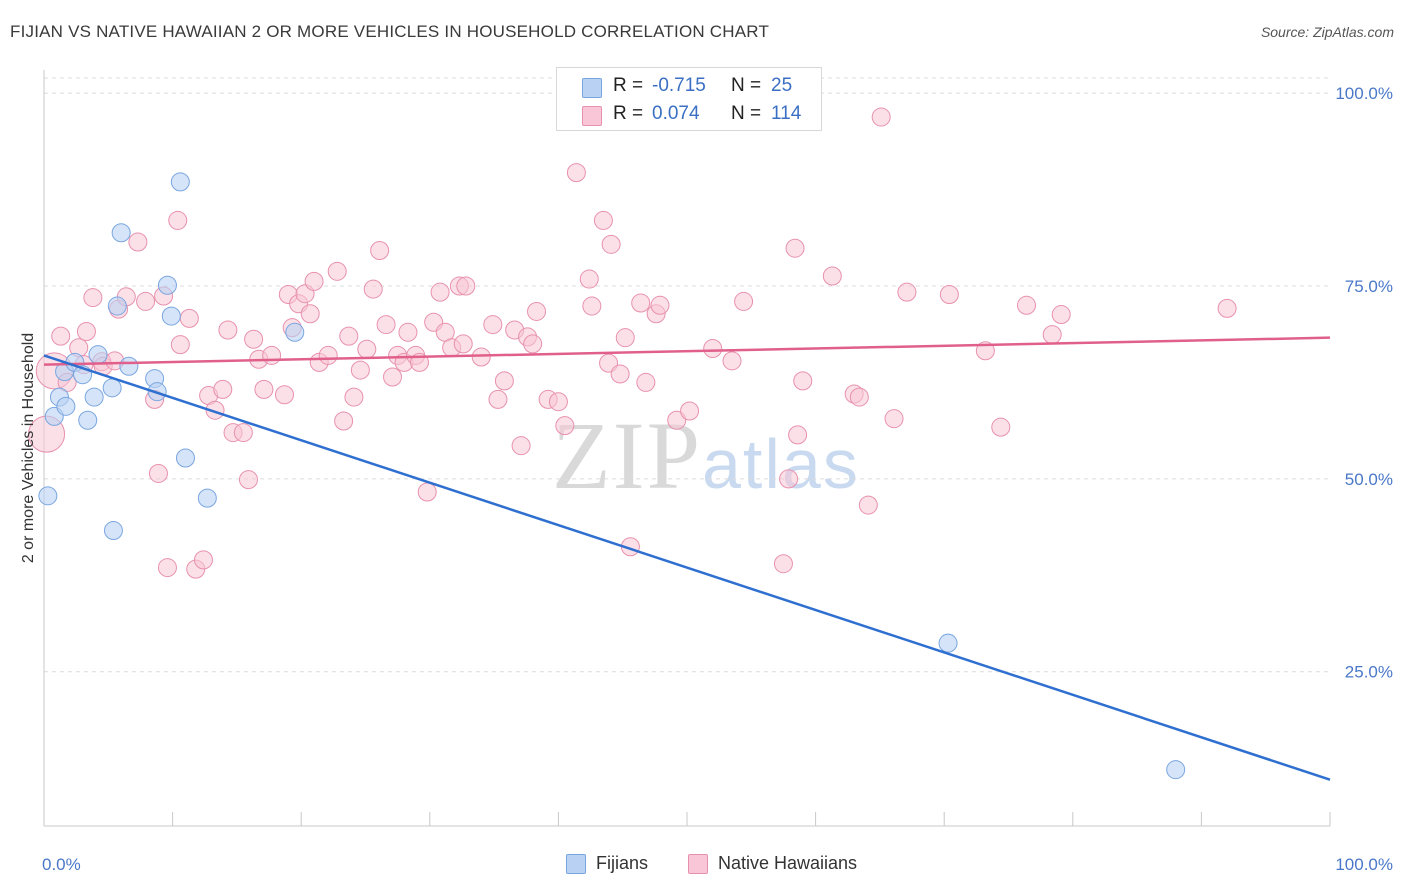  I want to click on legend-n-value: 25, so click(782, 85).